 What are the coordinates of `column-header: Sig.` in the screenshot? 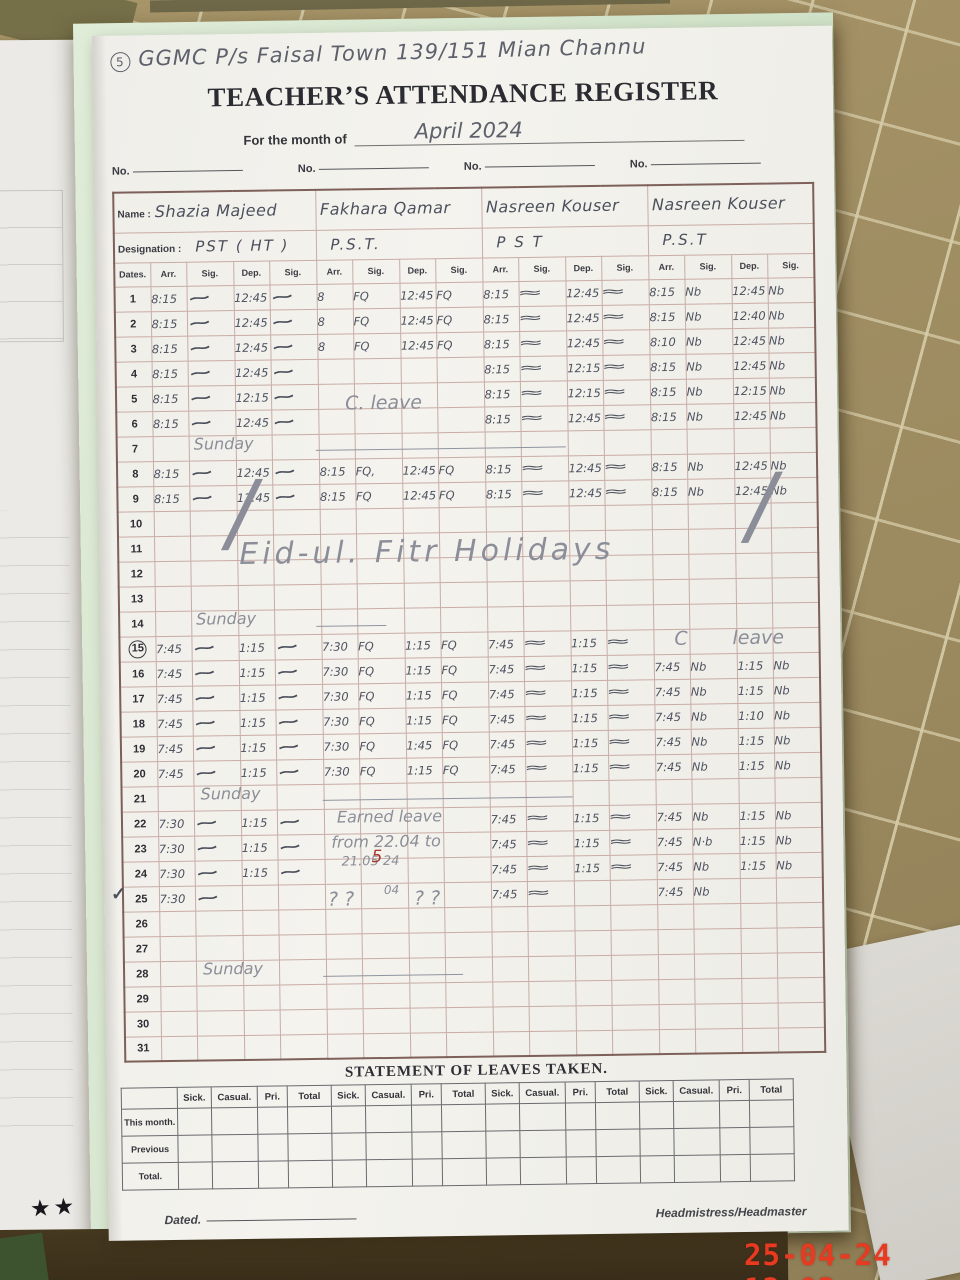 It's located at (459, 270).